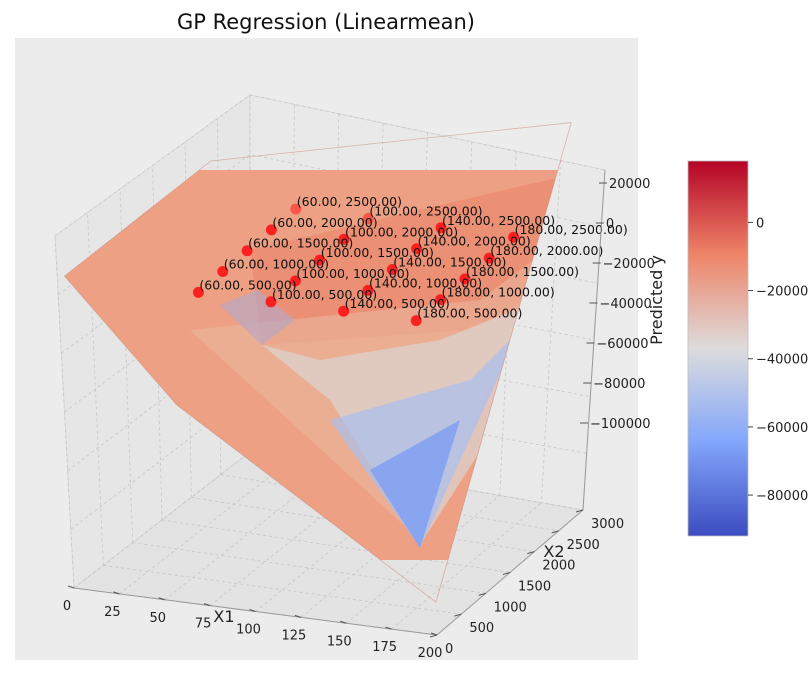  What do you see at coordinates (558, 566) in the screenshot?
I see `x2-tick-label: 2000` at bounding box center [558, 566].